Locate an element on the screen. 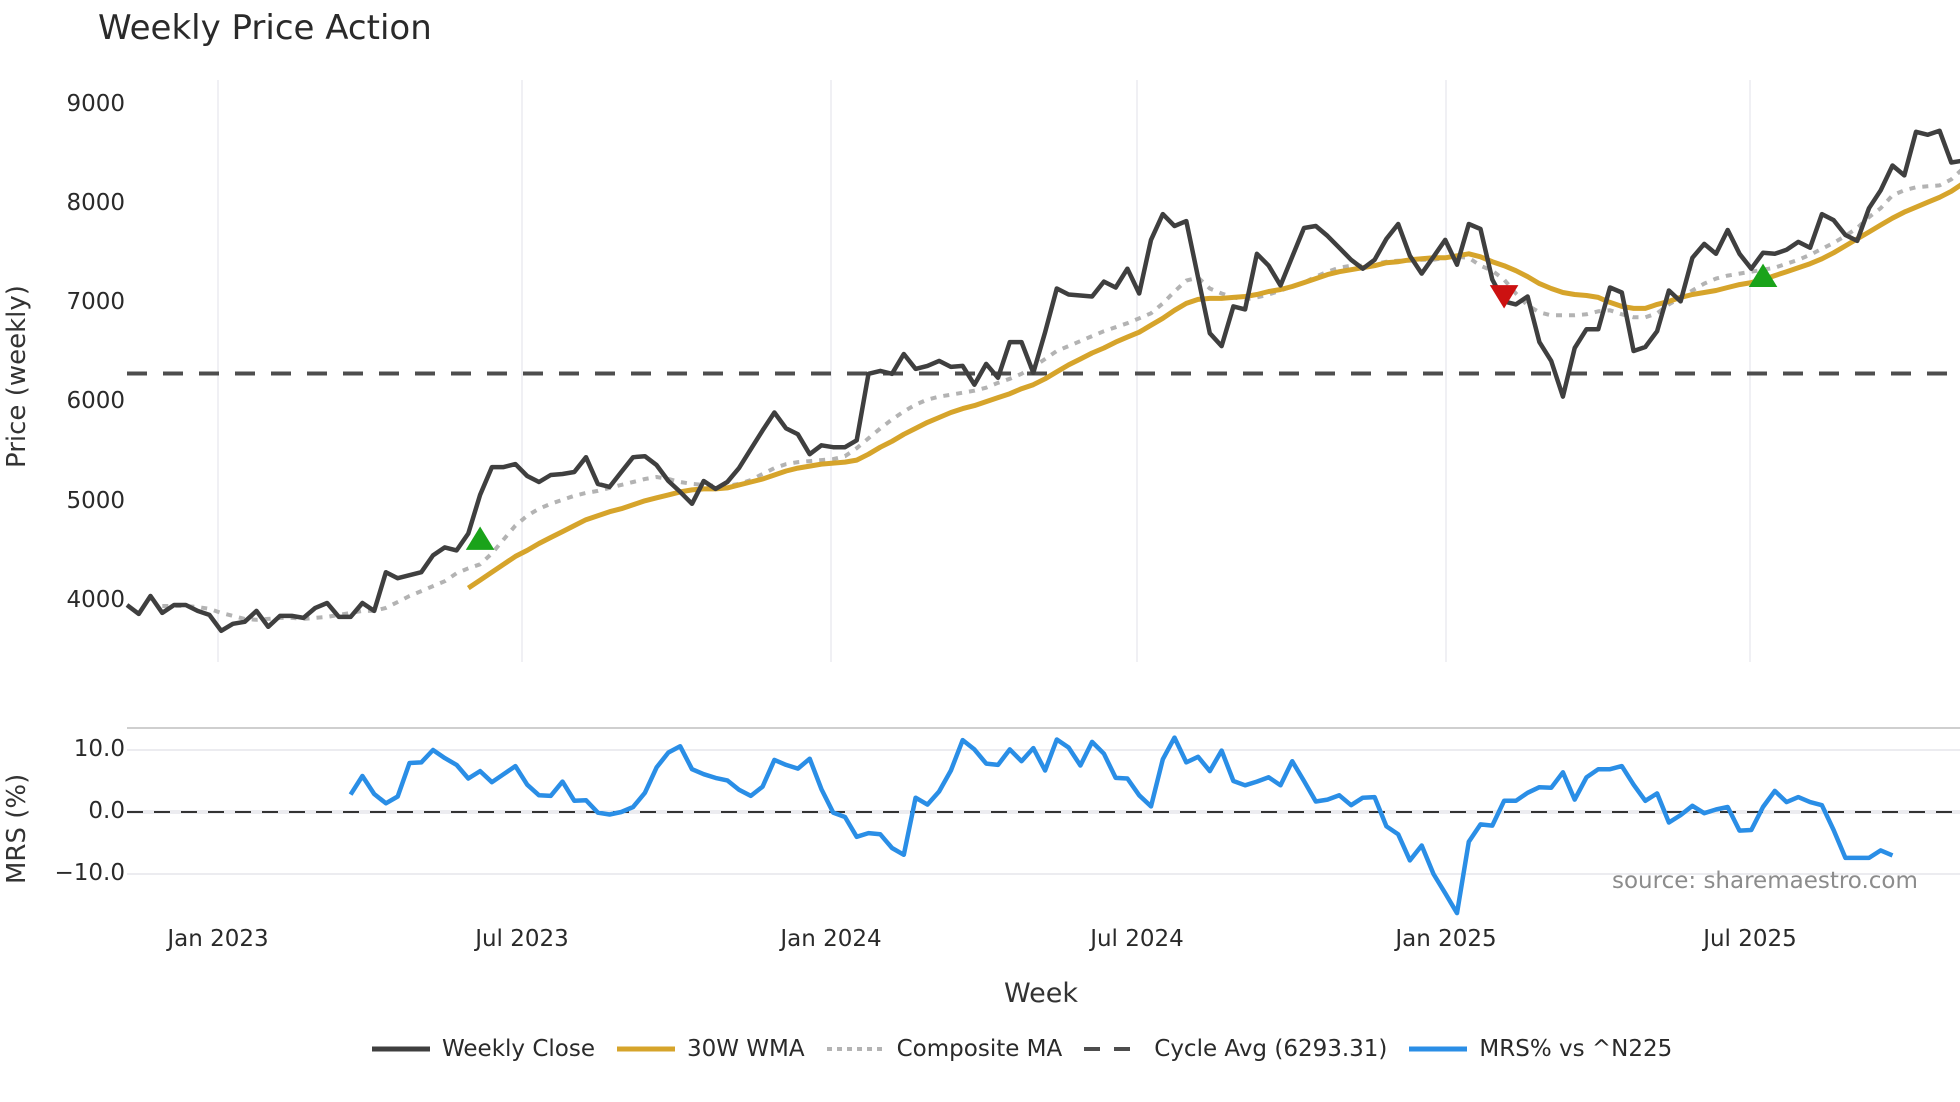  weekly-close-swatch-icon is located at coordinates (401, 1049).